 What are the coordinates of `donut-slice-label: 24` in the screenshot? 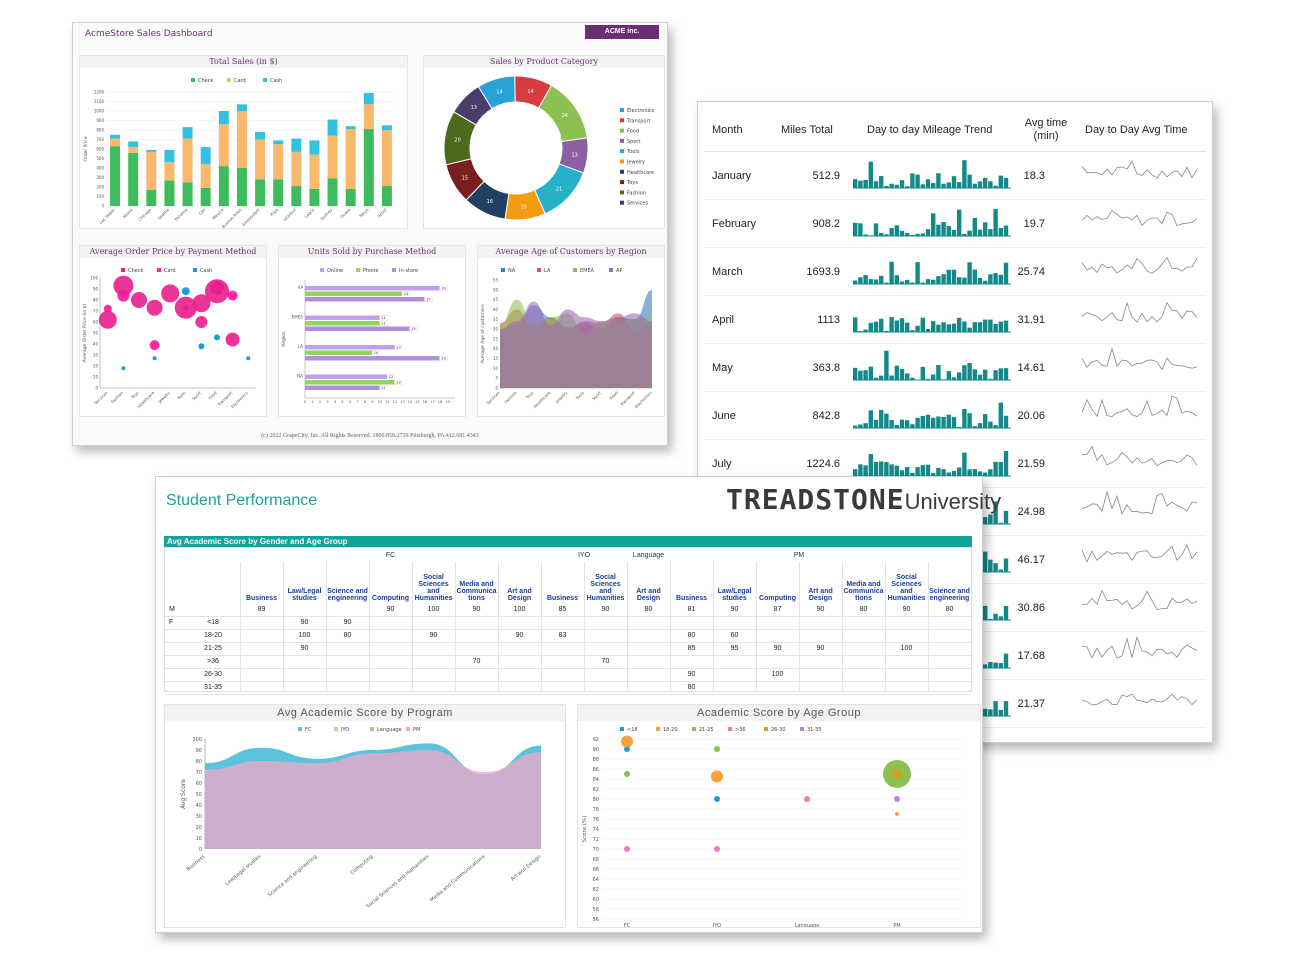 It's located at (565, 116).